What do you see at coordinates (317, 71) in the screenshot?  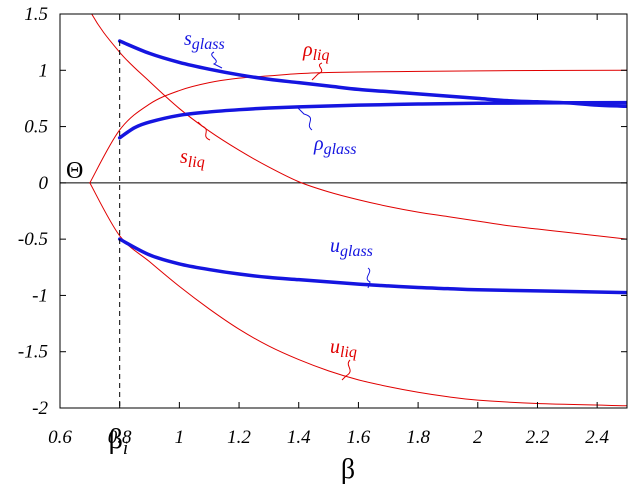 I see `leader-rho-liq` at bounding box center [317, 71].